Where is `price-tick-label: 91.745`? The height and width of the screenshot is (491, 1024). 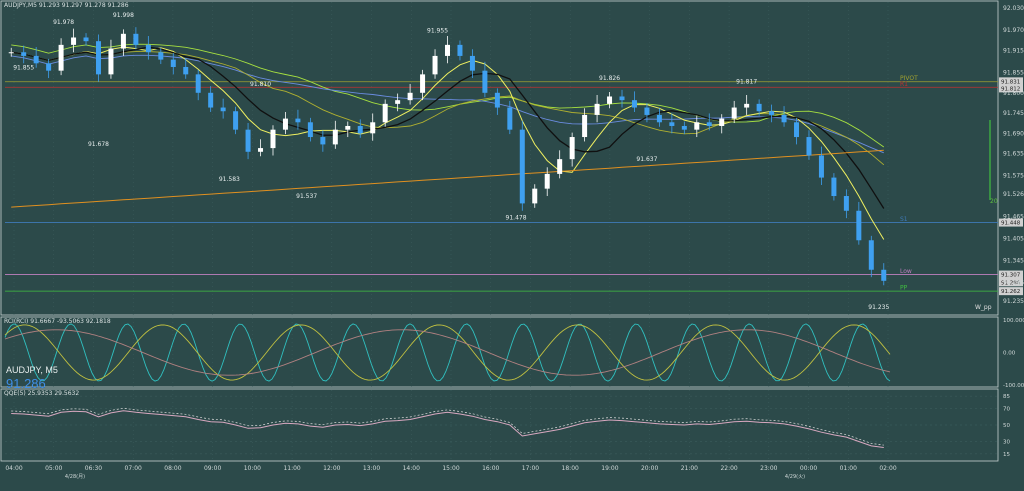 price-tick-label: 91.745 is located at coordinates (1013, 113).